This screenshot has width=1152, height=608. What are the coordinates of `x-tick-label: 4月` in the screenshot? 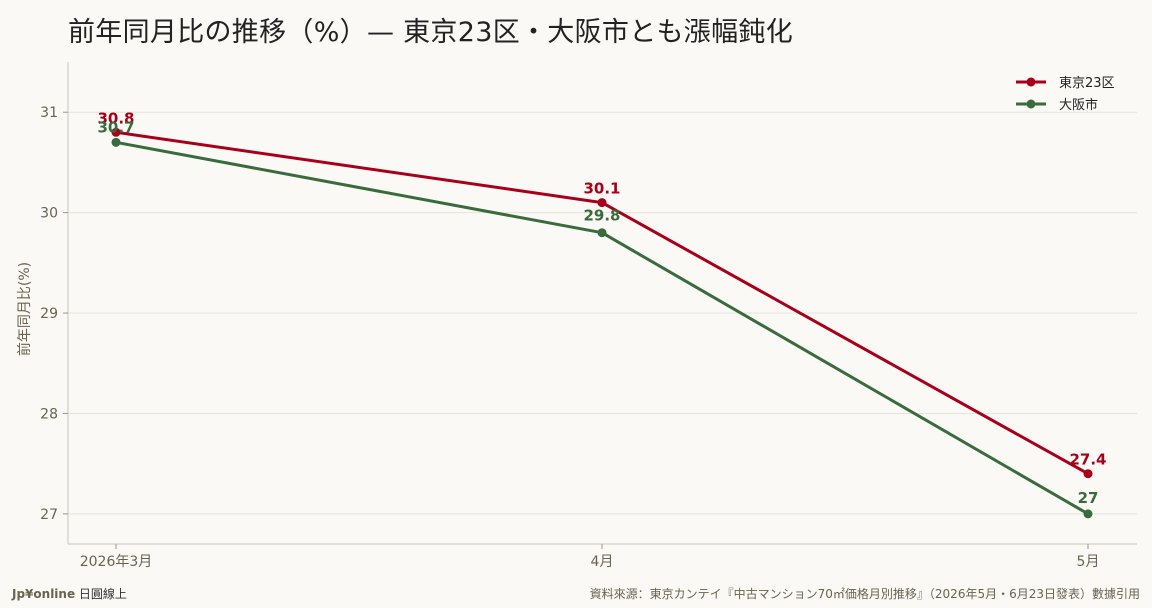 It's located at (602, 562).